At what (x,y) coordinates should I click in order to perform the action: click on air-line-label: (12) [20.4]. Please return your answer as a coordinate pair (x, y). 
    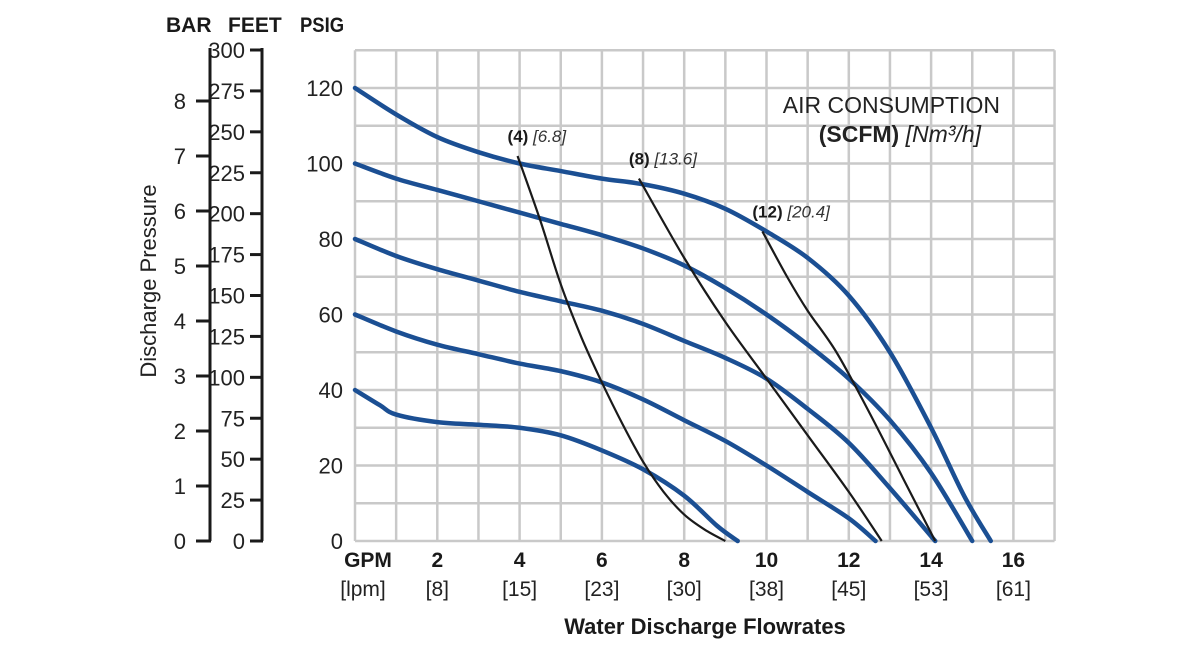
    Looking at the image, I should click on (791, 211).